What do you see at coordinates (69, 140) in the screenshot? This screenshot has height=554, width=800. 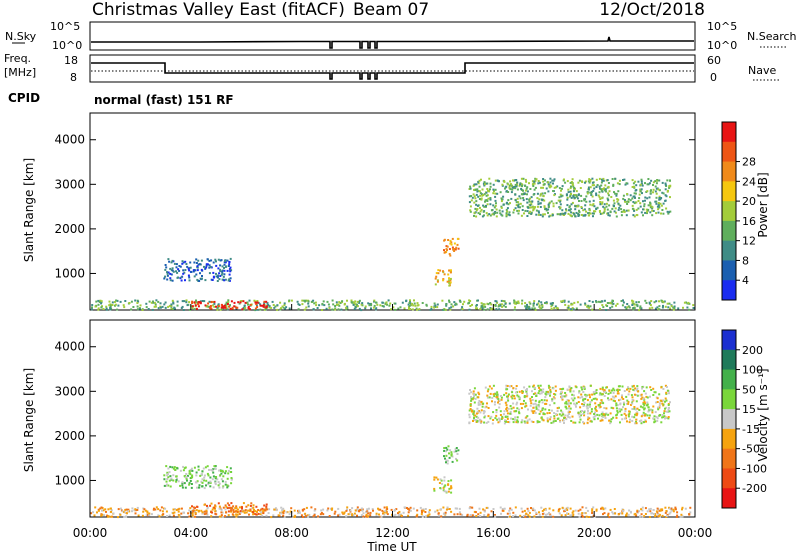 I see `y-tick-label: 4000` at bounding box center [69, 140].